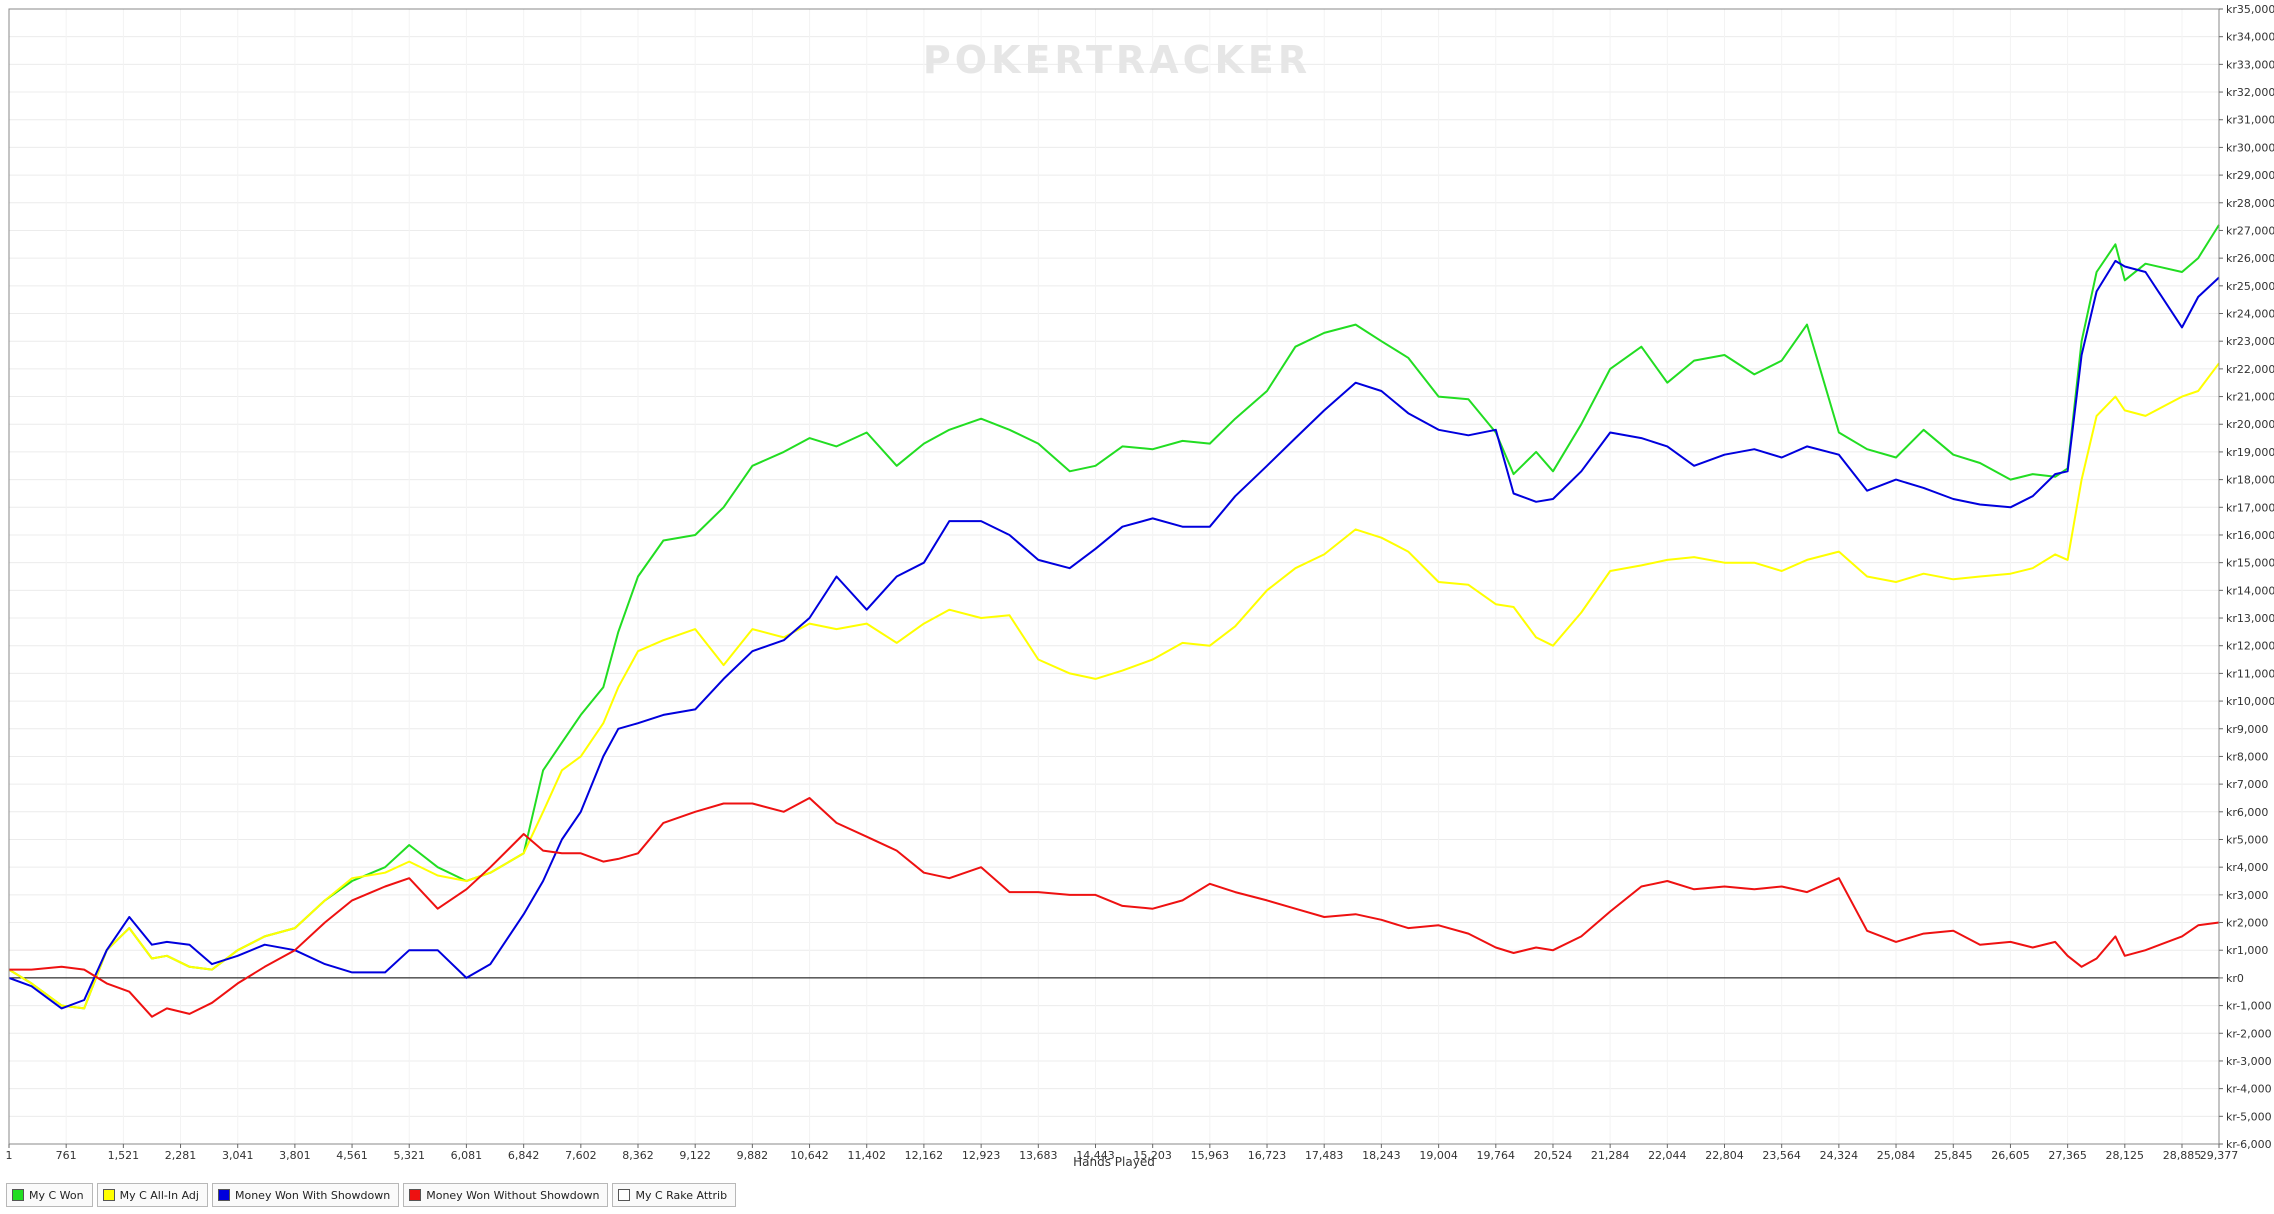 Image resolution: width=2274 pixels, height=1214 pixels. What do you see at coordinates (2250, 480) in the screenshot?
I see `y-tick-label: kr18,000` at bounding box center [2250, 480].